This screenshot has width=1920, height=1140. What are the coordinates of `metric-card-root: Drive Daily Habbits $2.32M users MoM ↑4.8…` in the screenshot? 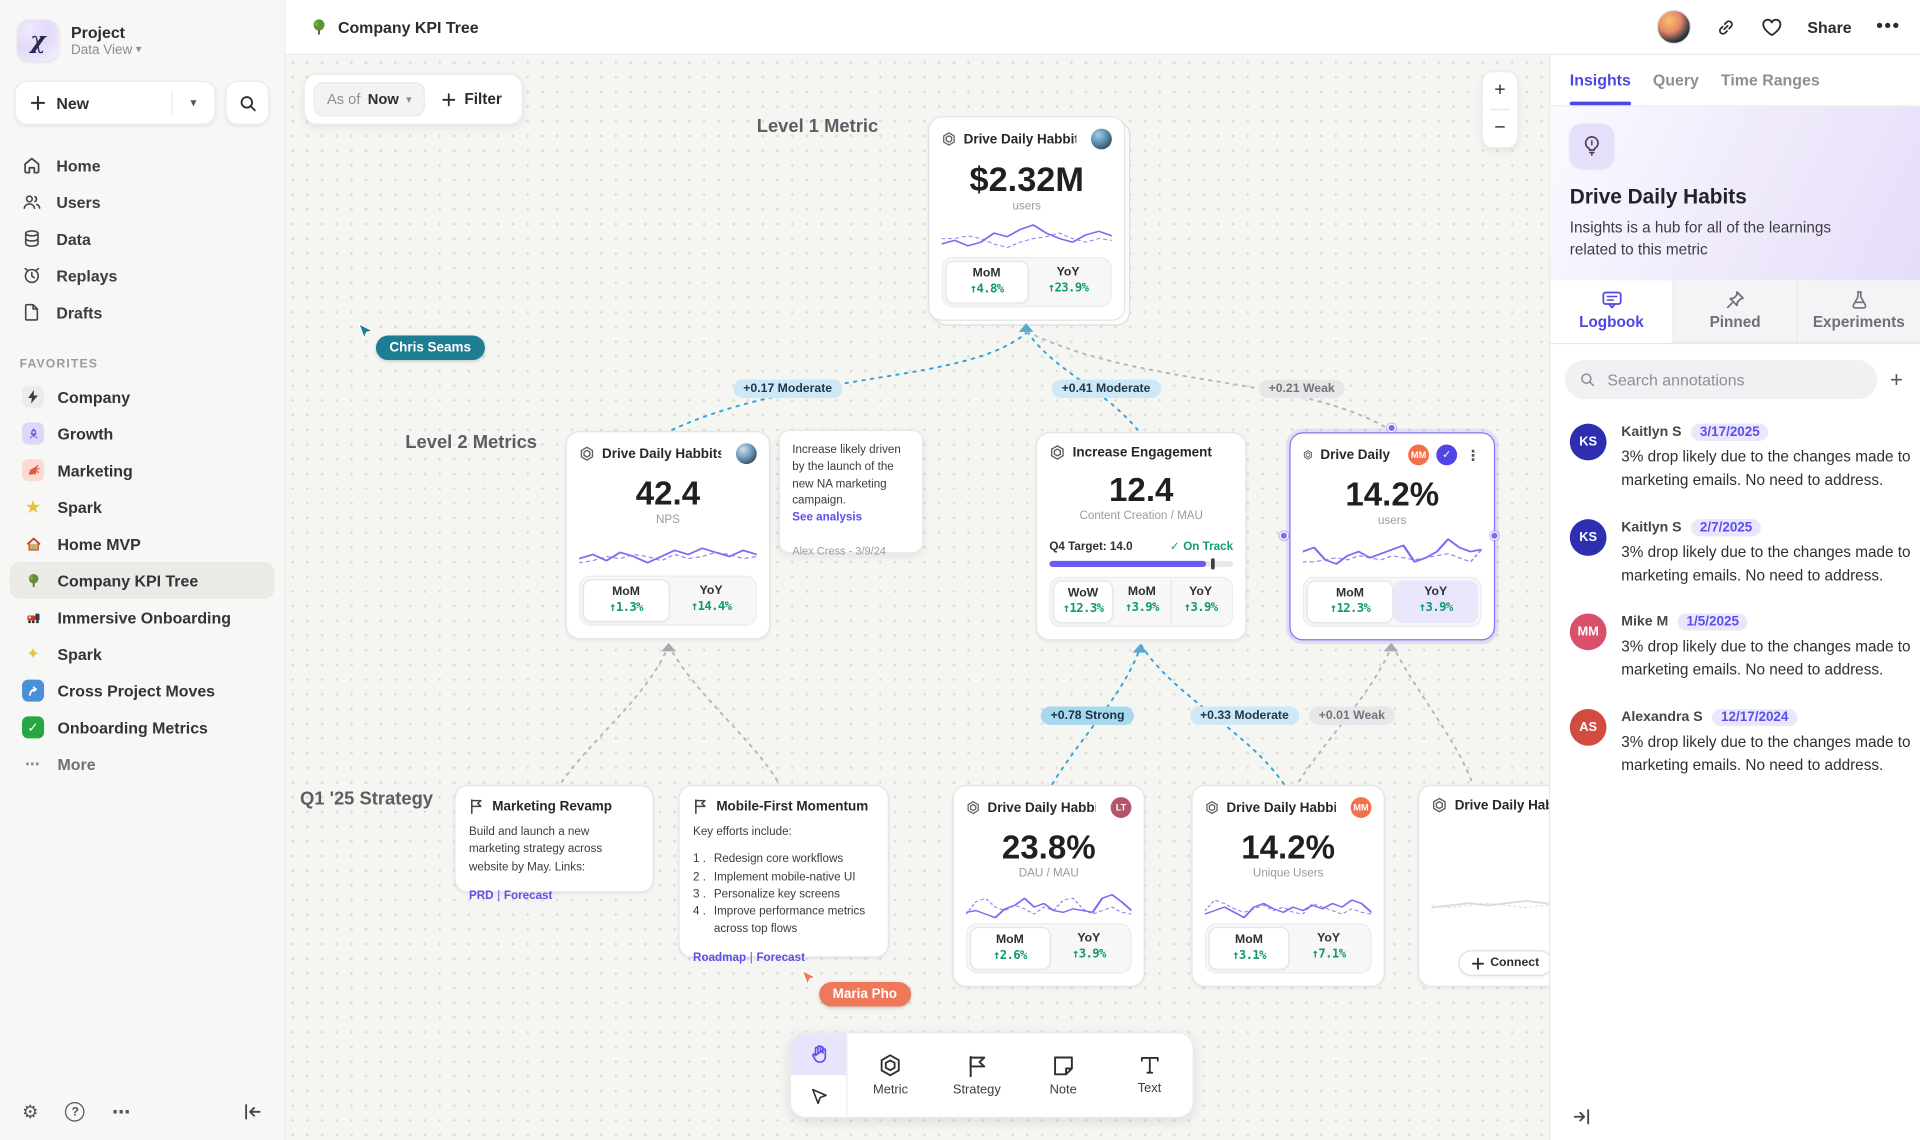 It's located at (1027, 218).